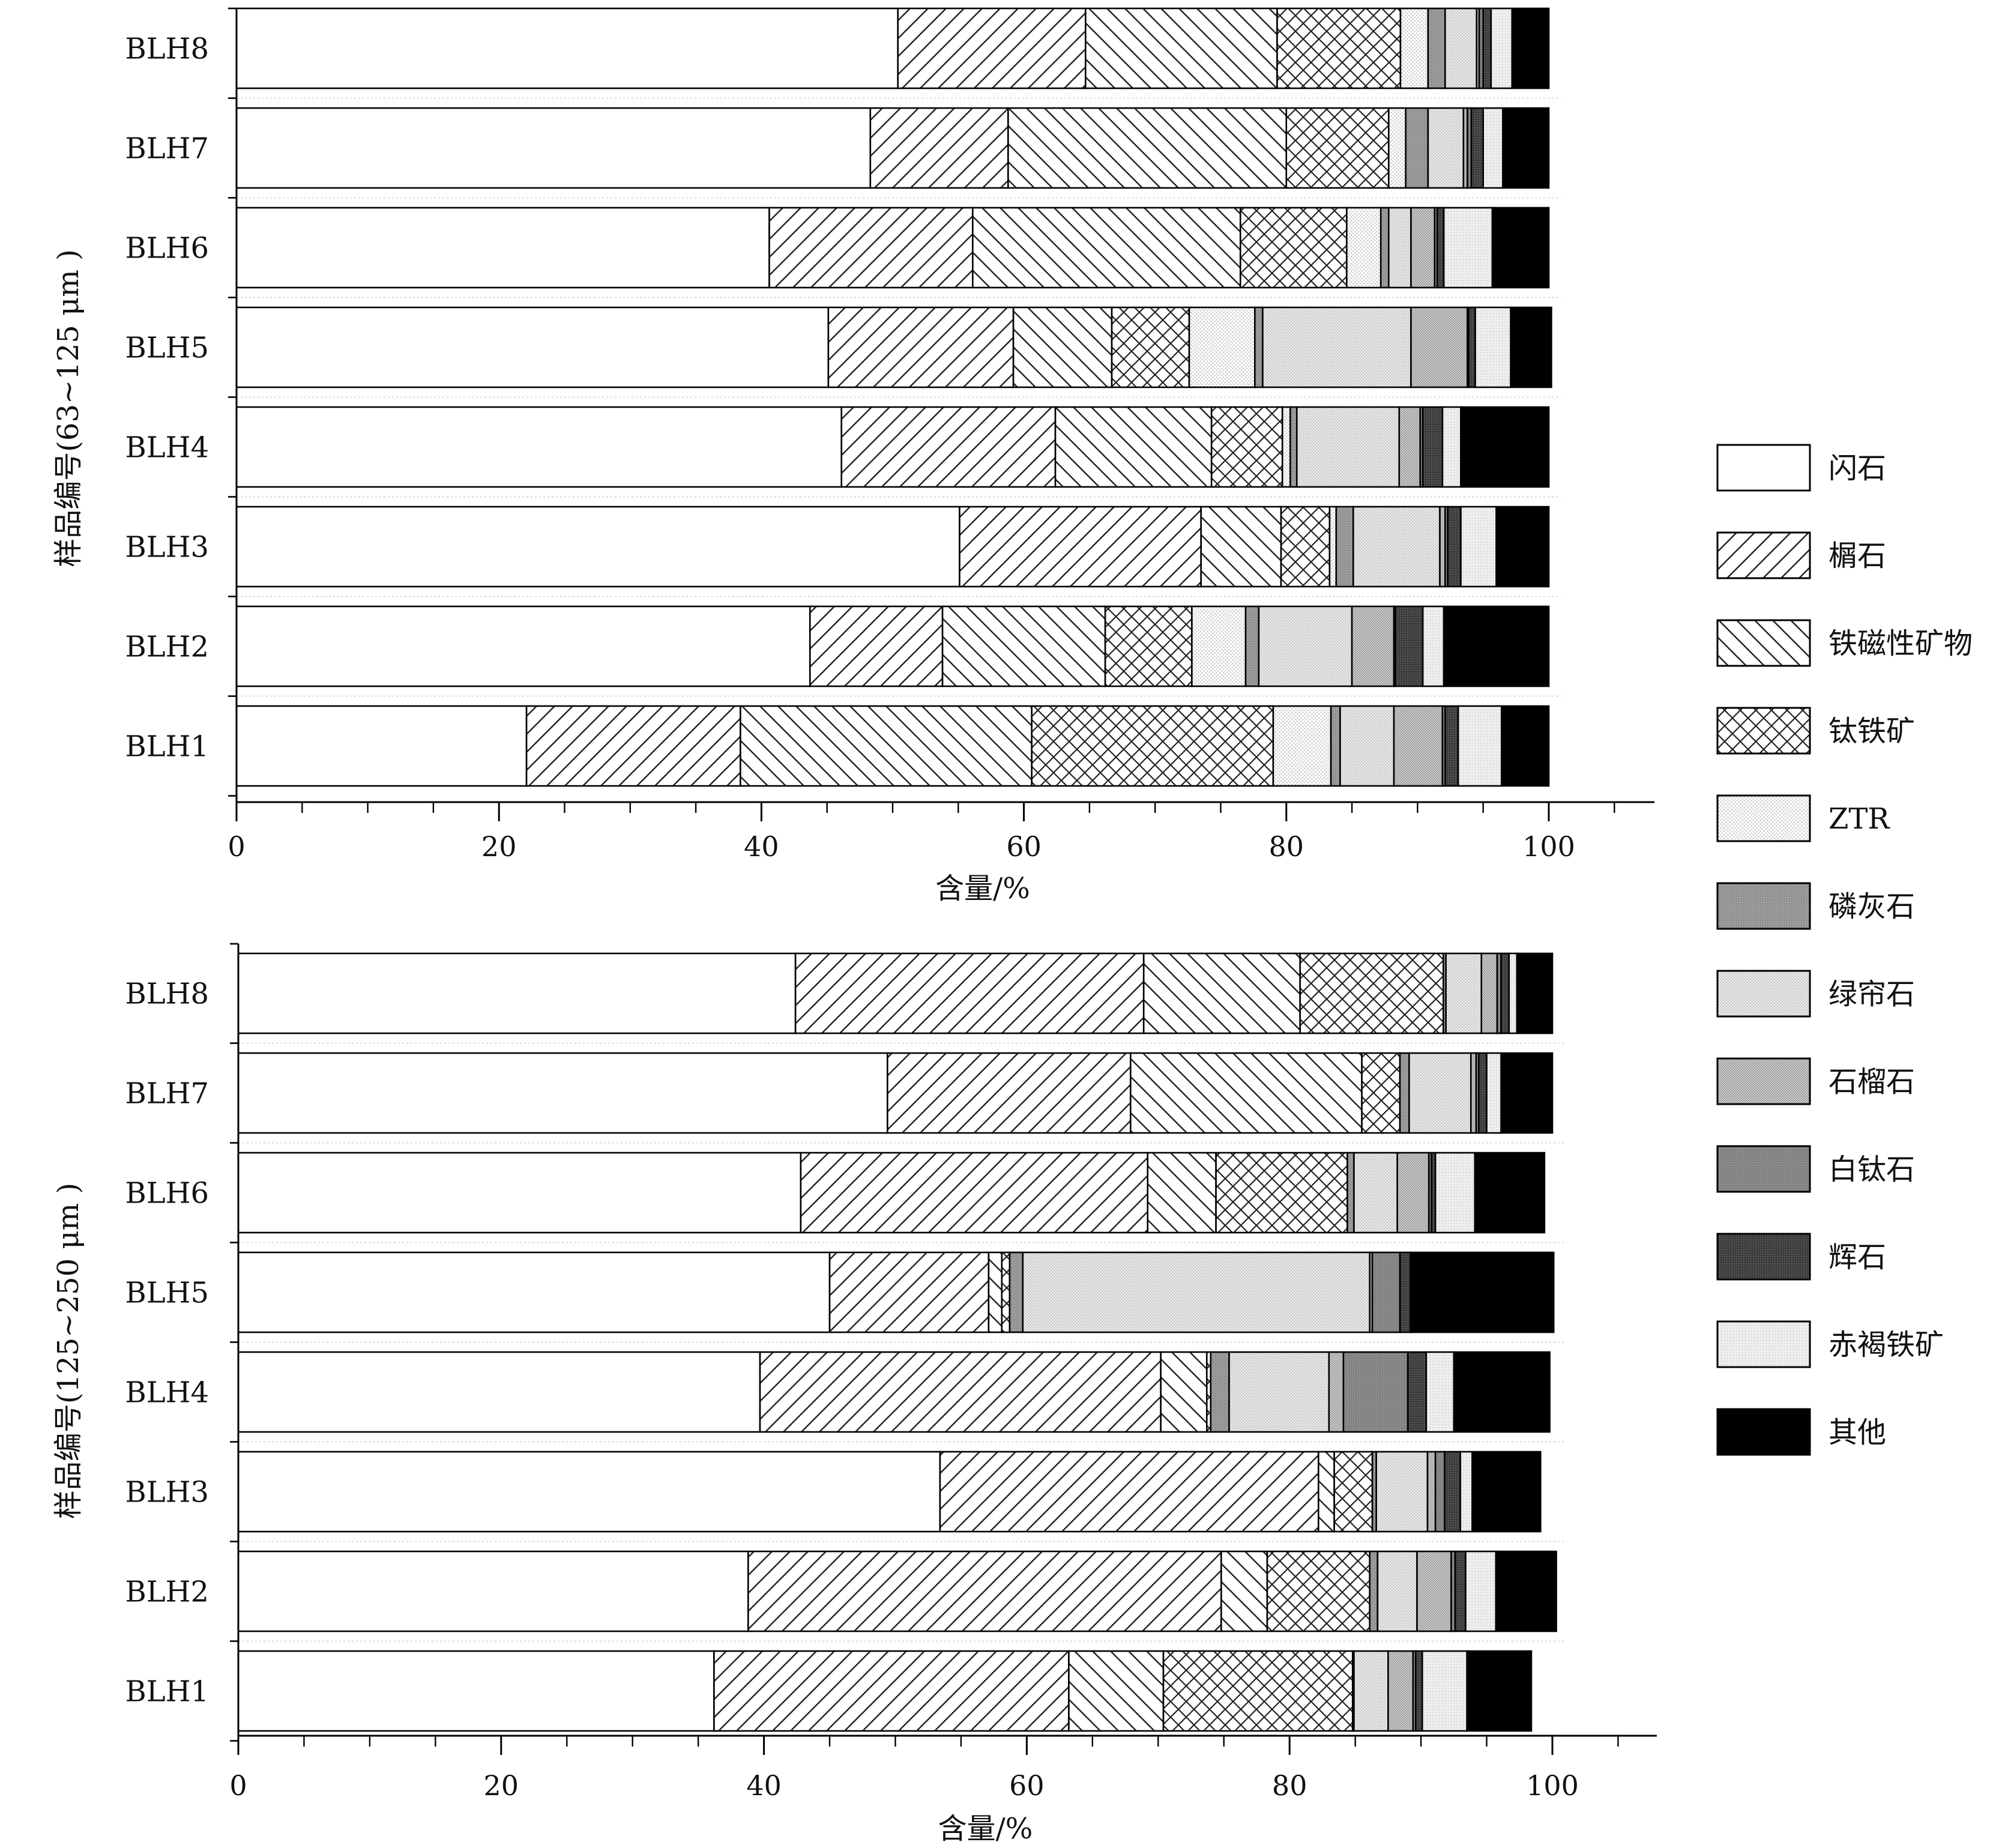  I want to click on legend-label: 辉石, so click(1857, 1257).